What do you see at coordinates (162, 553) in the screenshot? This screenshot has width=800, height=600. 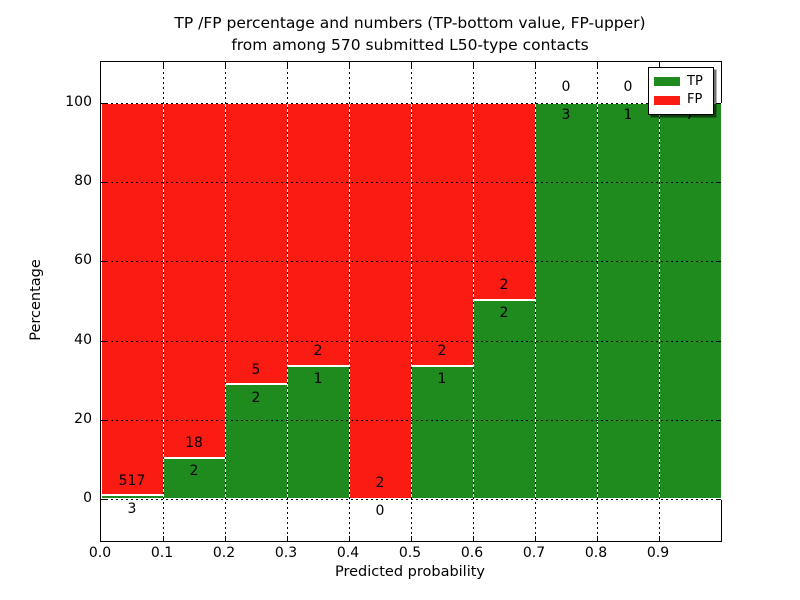 I see `x-tick-label: 0.1` at bounding box center [162, 553].